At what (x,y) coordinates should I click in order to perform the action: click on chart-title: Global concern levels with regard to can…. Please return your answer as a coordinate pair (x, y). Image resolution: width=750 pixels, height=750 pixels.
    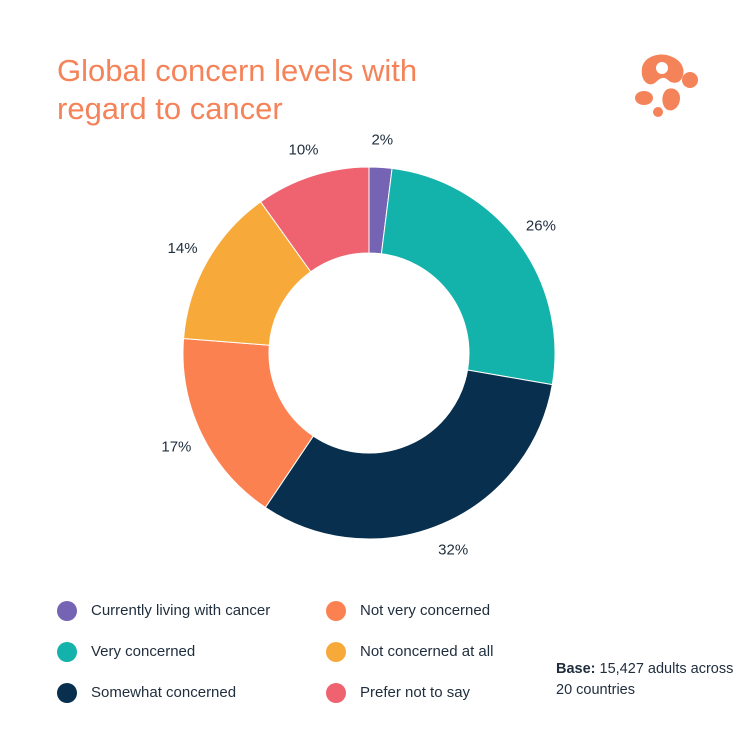
    Looking at the image, I should click on (237, 89).